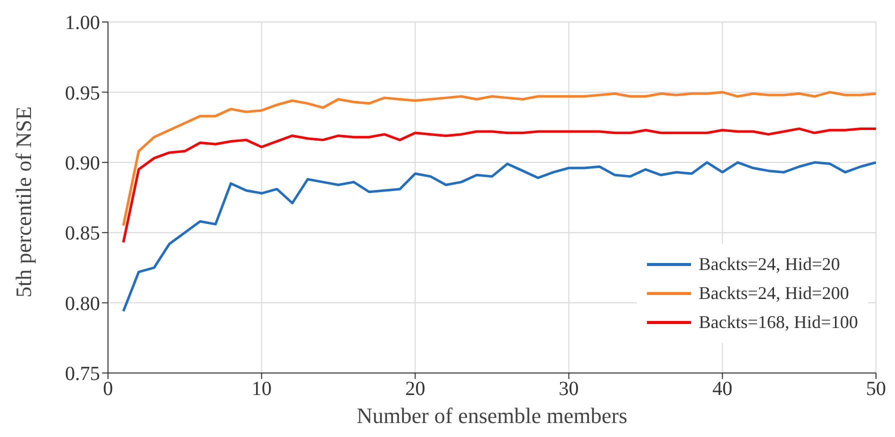 The height and width of the screenshot is (437, 895). I want to click on x-axis-title: Number of ensemble members, so click(492, 415).